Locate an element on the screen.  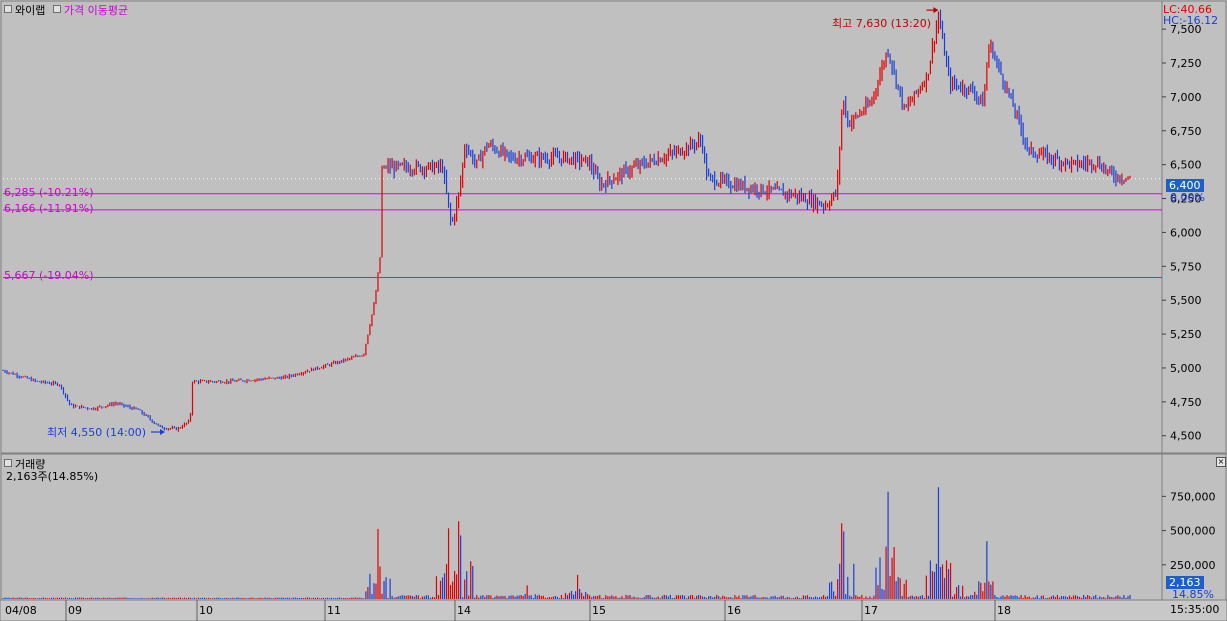
x-tick-label: 04/08 is located at coordinates (21, 610).